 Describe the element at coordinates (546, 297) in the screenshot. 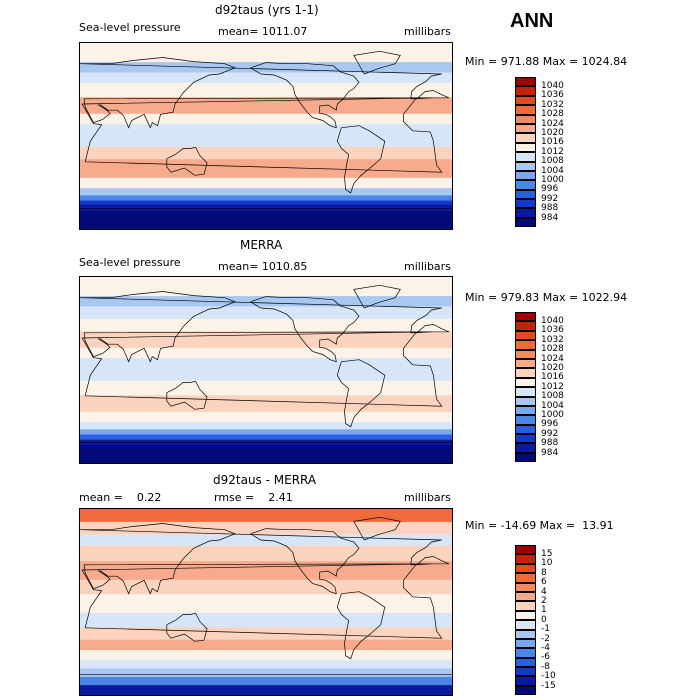

I see `panel2-minmax: Min = 979.83 Max = 1022.94` at that location.